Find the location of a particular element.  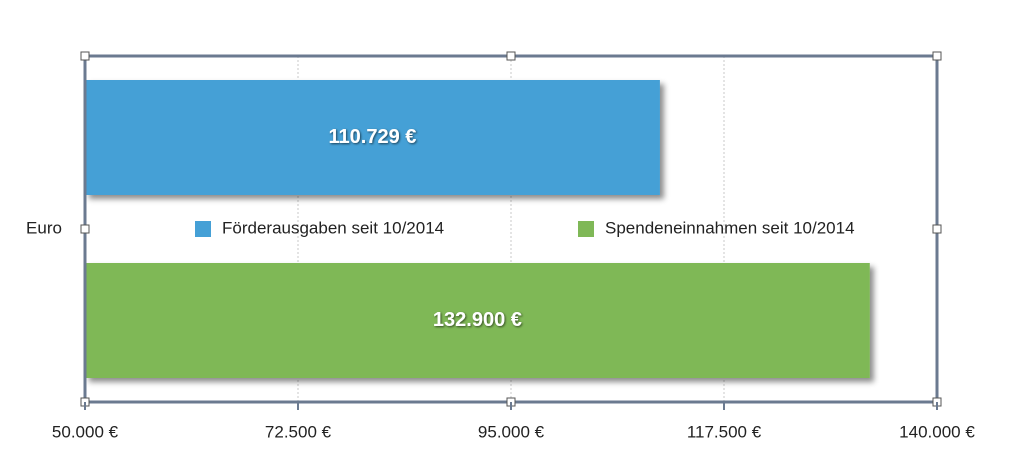

bar is located at coordinates (372, 137).